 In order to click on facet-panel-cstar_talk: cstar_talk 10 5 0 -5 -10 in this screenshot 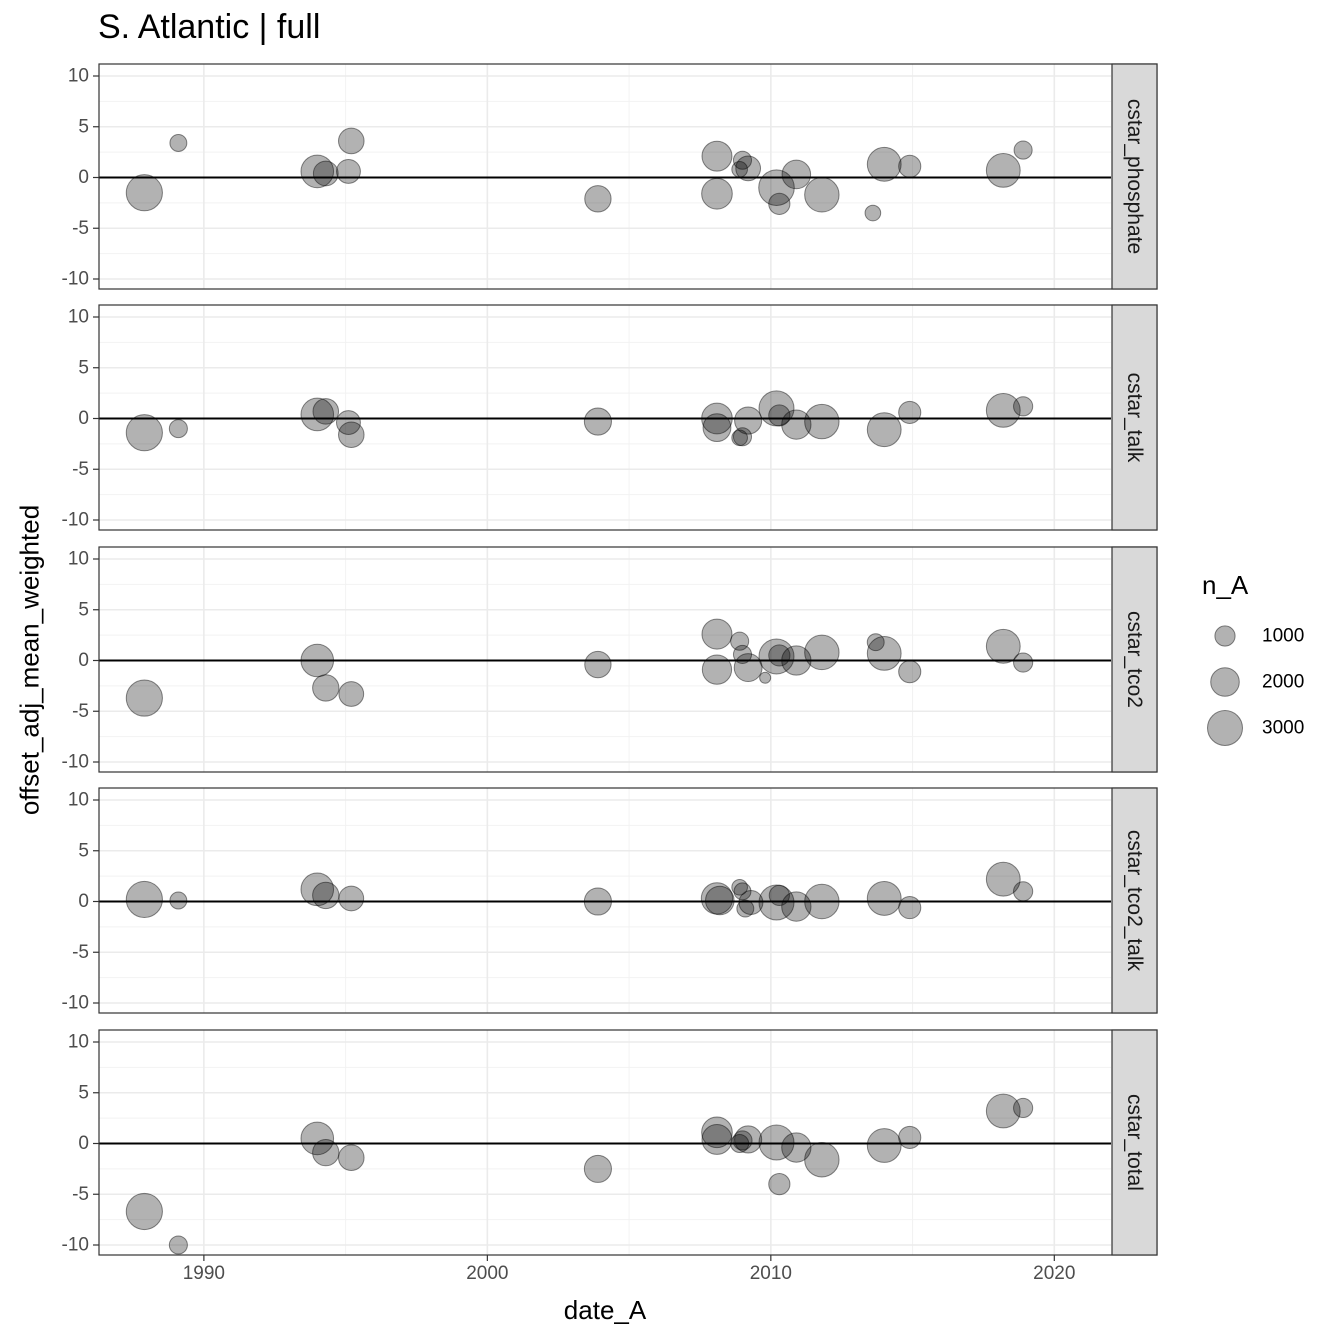, I will do `click(610, 417)`.